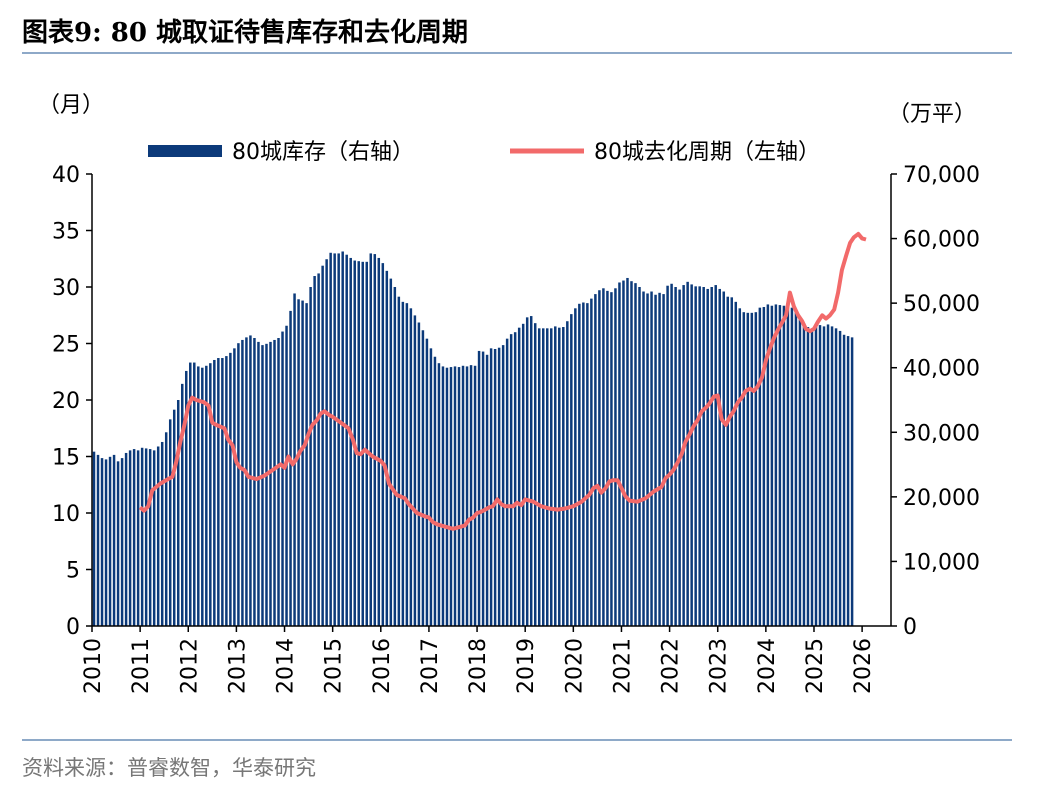 The image size is (1048, 792). I want to click on x-tick-label: 2017, so click(430, 666).